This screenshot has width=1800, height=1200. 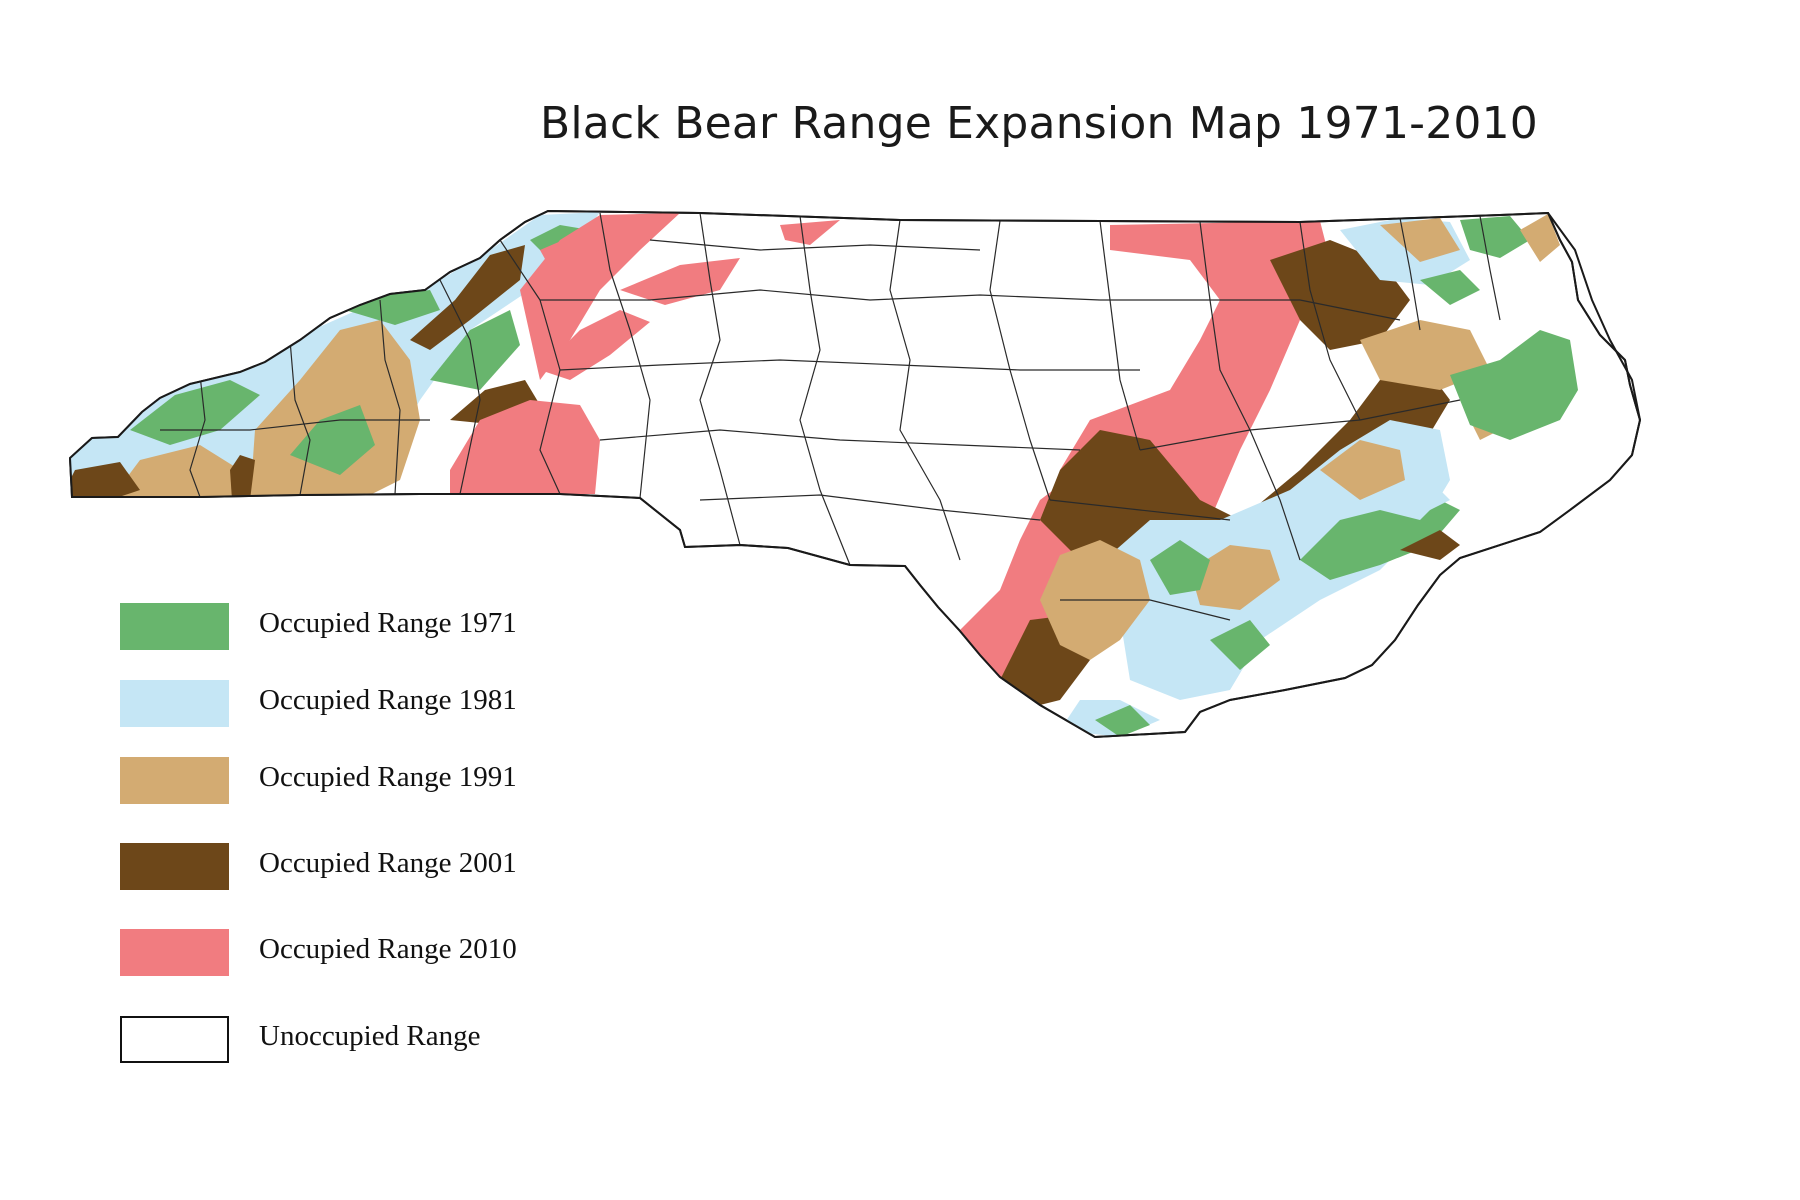 I want to click on legend-swatch-unoccupied, so click(x=174, y=1039).